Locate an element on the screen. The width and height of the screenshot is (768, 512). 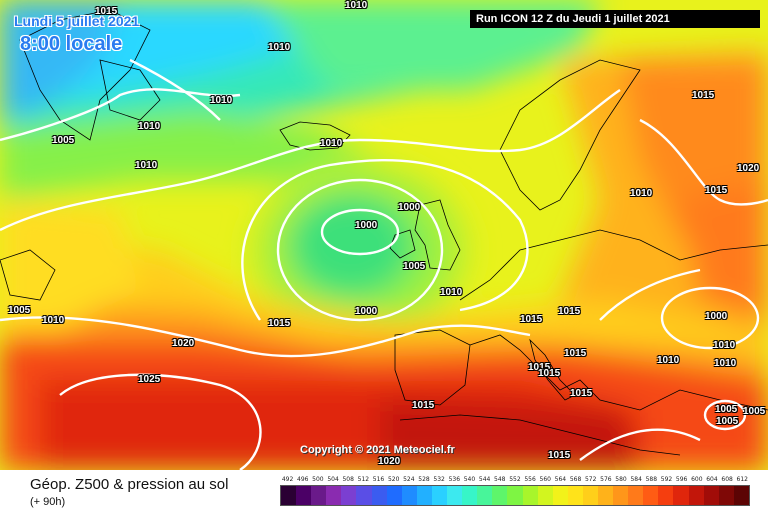
legend-value: 524 is located at coordinates (409, 479).